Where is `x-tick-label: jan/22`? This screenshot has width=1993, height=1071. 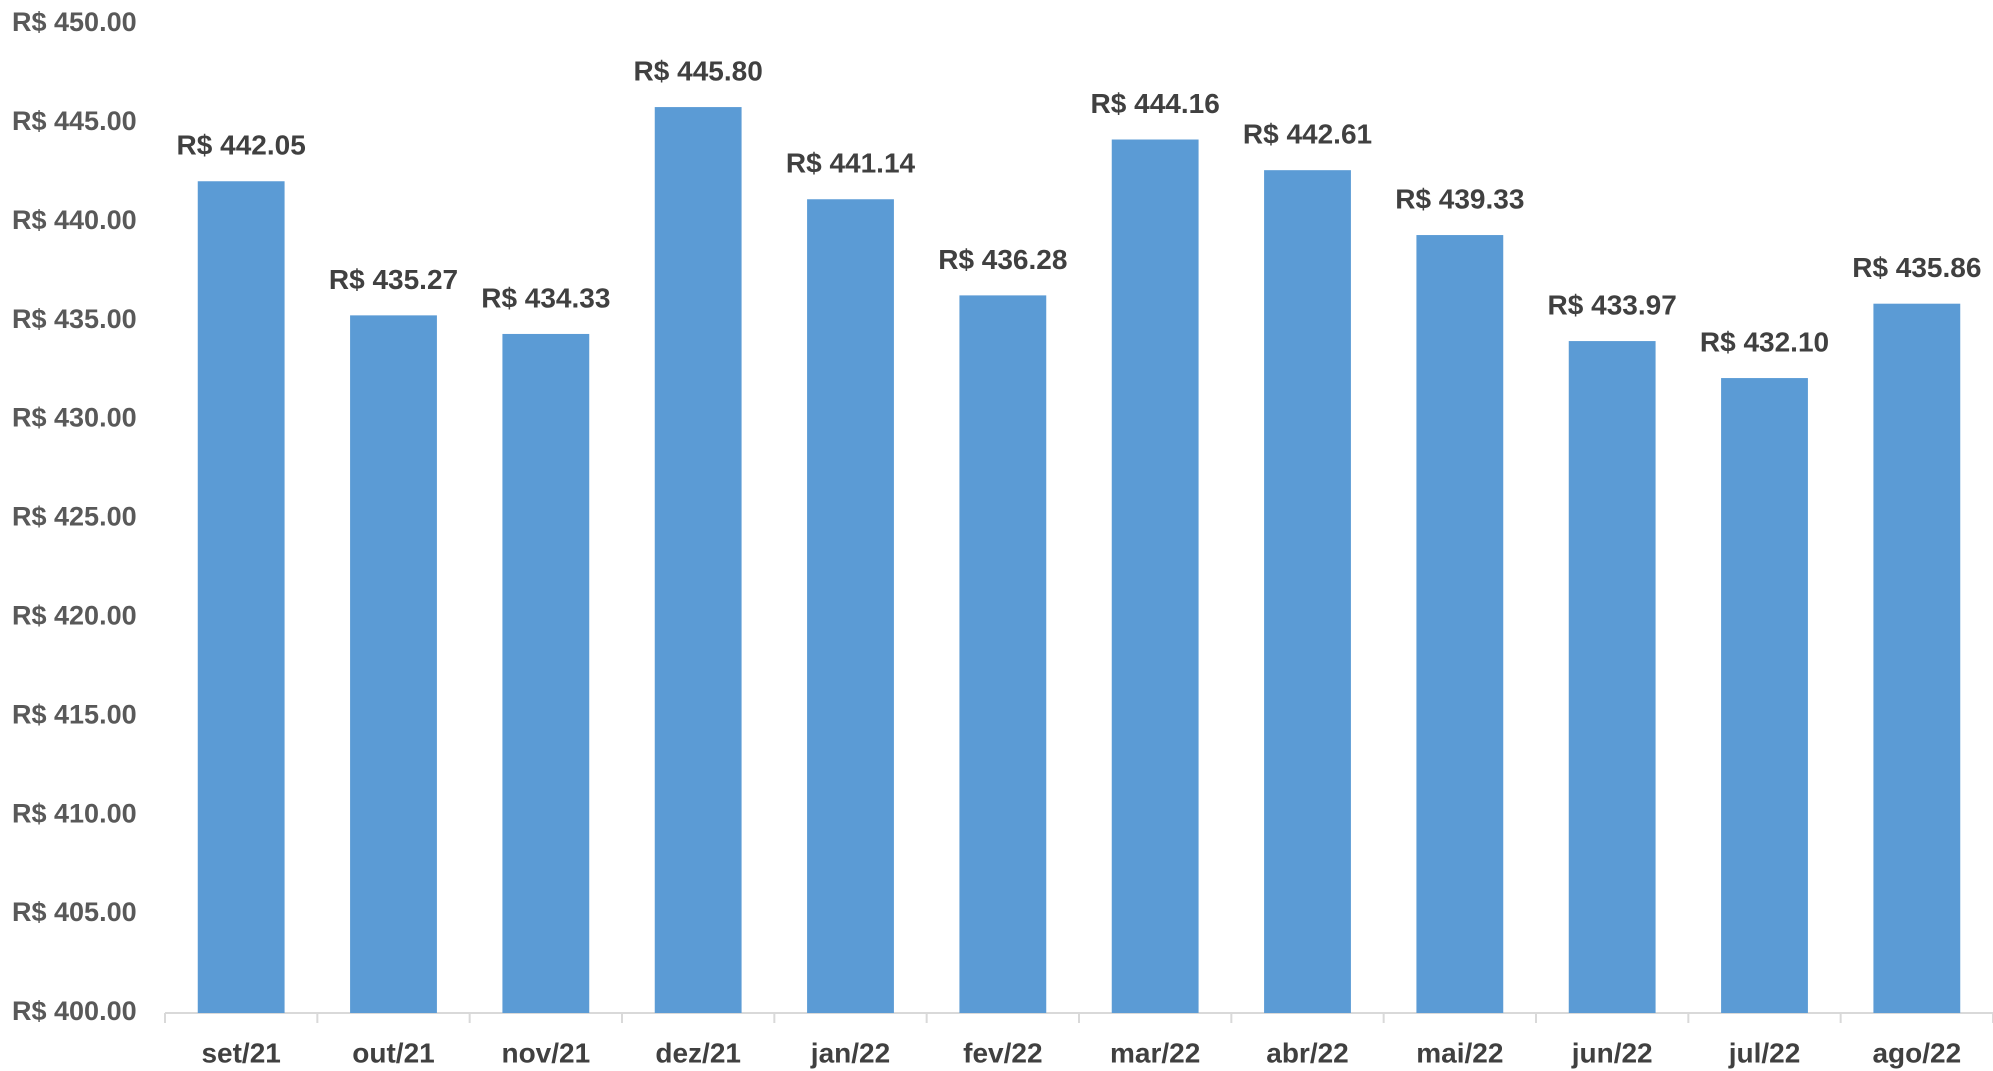
x-tick-label: jan/22 is located at coordinates (850, 1052).